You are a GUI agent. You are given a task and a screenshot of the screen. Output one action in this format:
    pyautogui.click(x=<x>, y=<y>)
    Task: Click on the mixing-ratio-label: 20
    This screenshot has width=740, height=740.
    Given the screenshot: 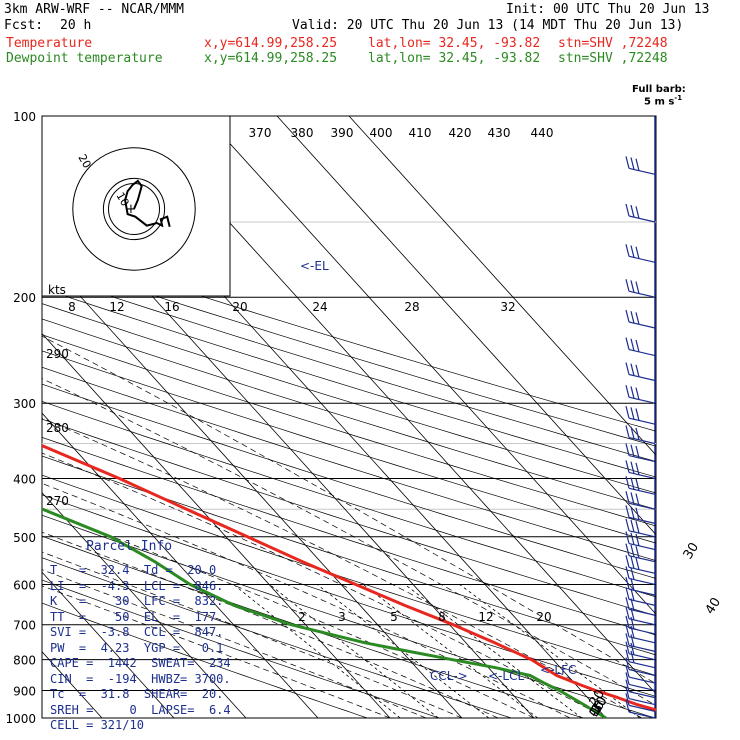 What is the action you would take?
    pyautogui.click(x=239, y=307)
    